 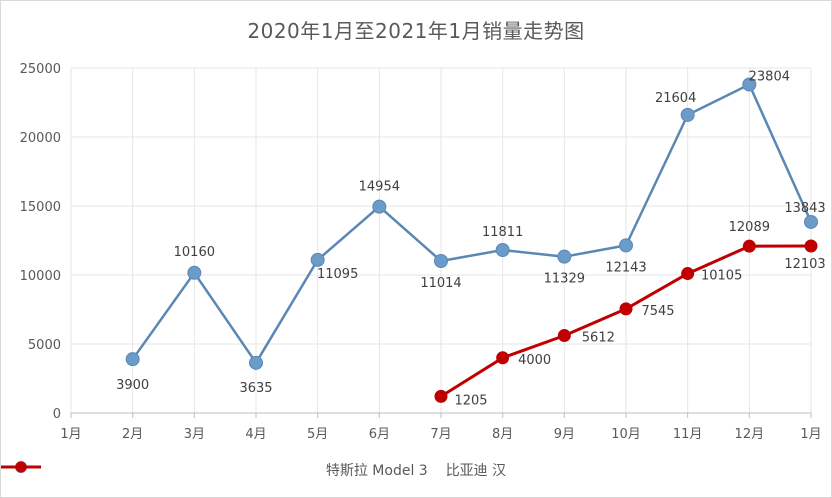 I want to click on x-tick-label: 11月, so click(x=688, y=434).